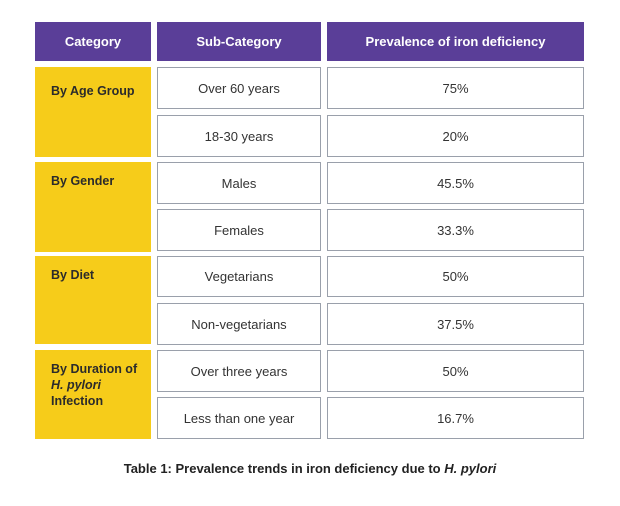 This screenshot has height=506, width=620. What do you see at coordinates (239, 371) in the screenshot?
I see `sub-category-cell: Over three years` at bounding box center [239, 371].